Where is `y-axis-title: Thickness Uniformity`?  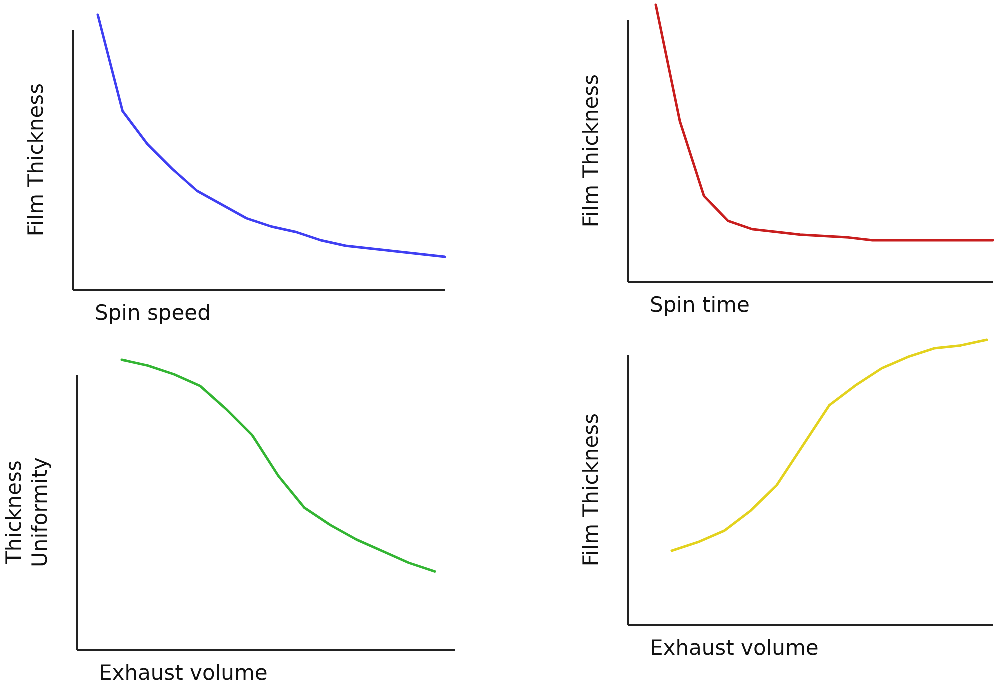 y-axis-title: Thickness Uniformity is located at coordinates (27, 513).